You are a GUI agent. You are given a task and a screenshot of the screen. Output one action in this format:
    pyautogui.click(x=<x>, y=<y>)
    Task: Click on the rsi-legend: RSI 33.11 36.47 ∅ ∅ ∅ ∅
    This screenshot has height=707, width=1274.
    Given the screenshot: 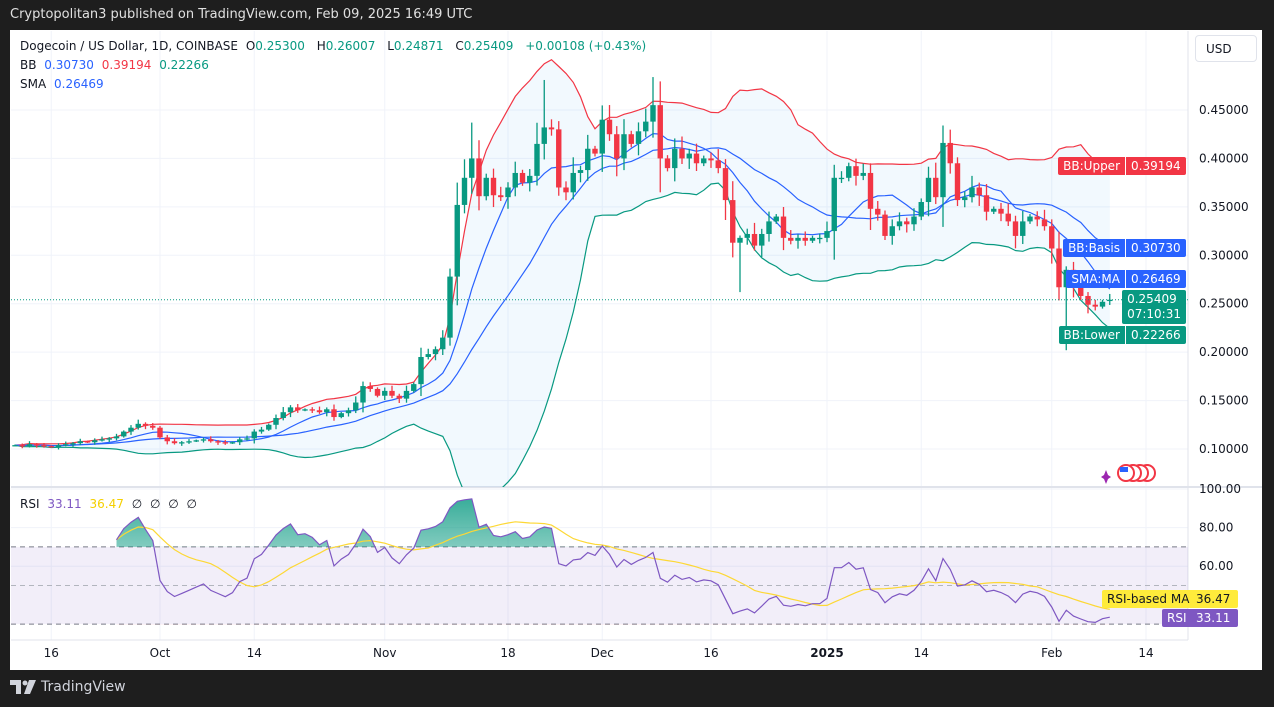 What is the action you would take?
    pyautogui.click(x=110, y=504)
    